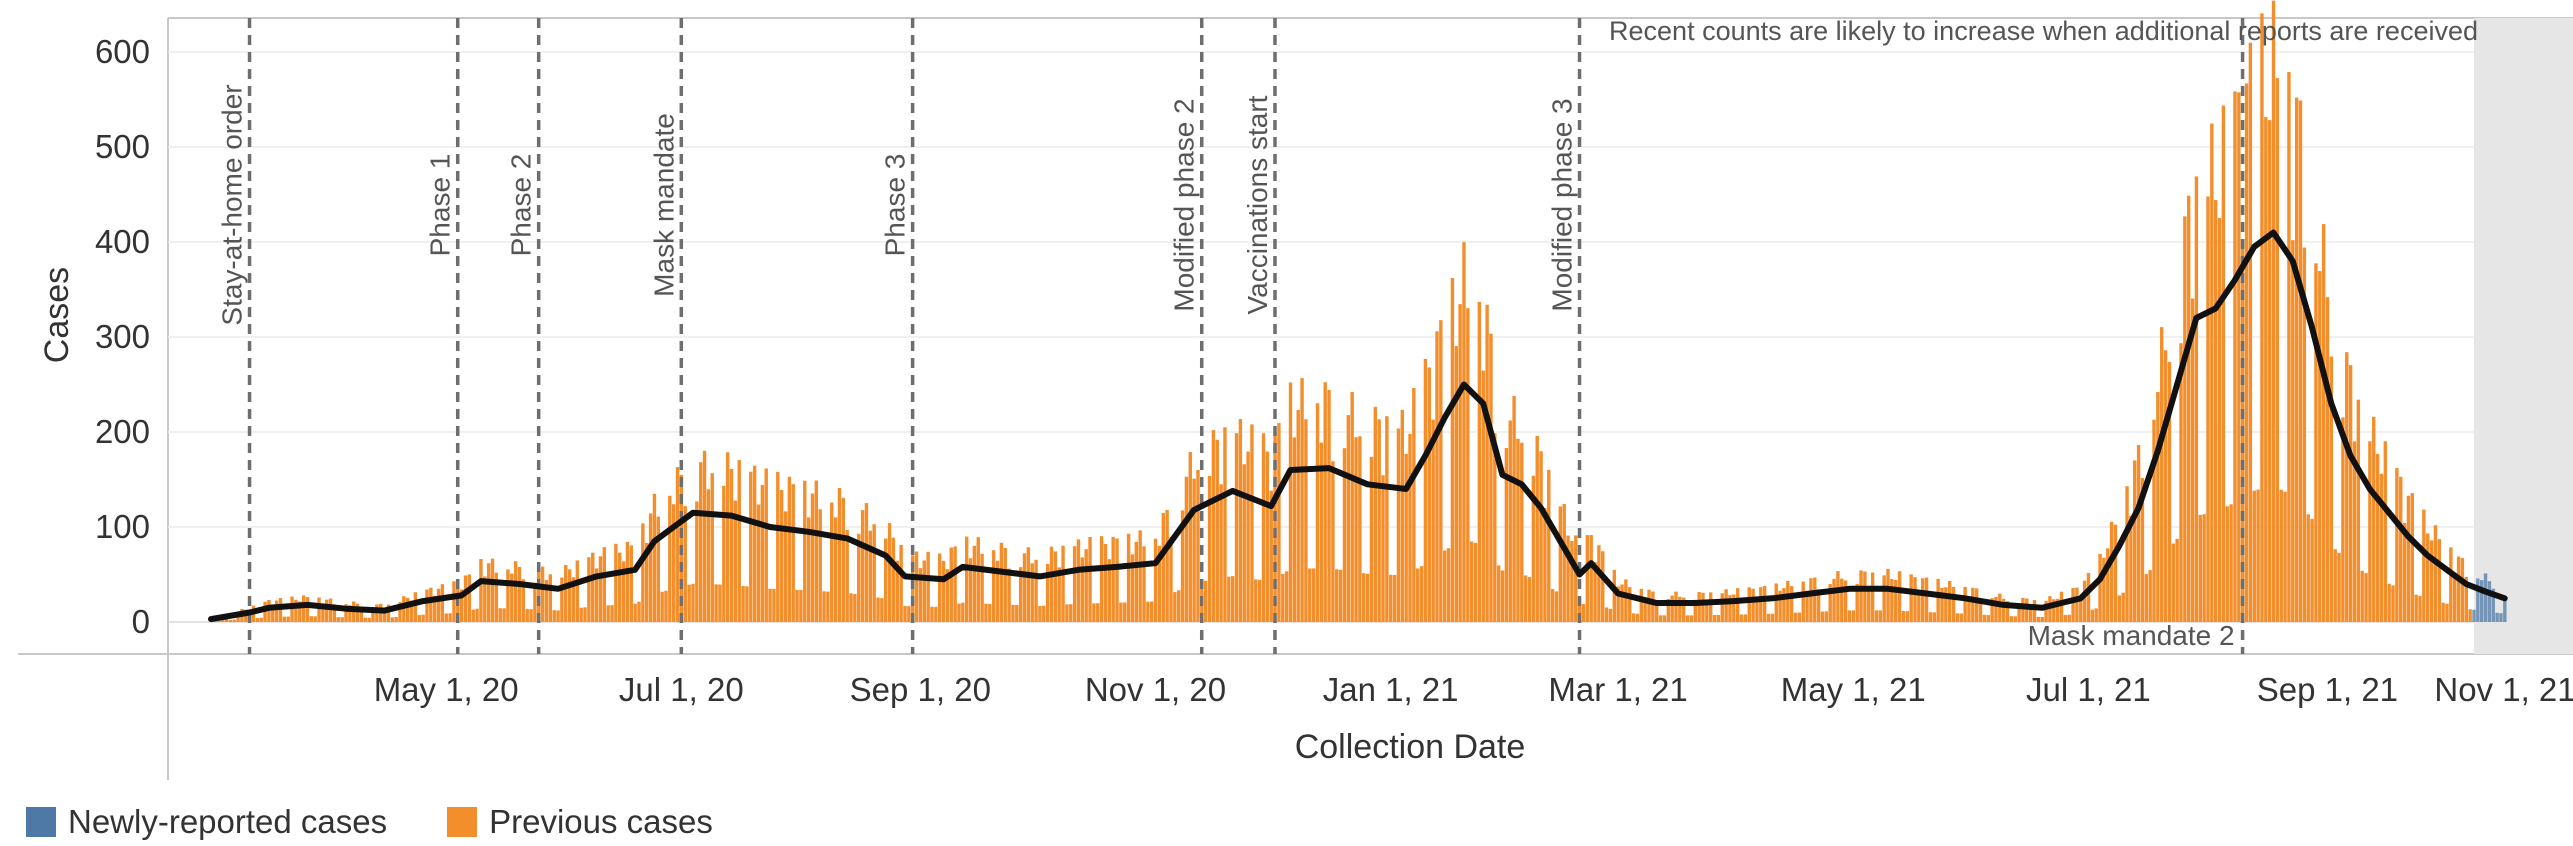 This screenshot has height=846, width=2573. Describe the element at coordinates (1410, 747) in the screenshot. I see `x-axis-title: Collection Date` at that location.